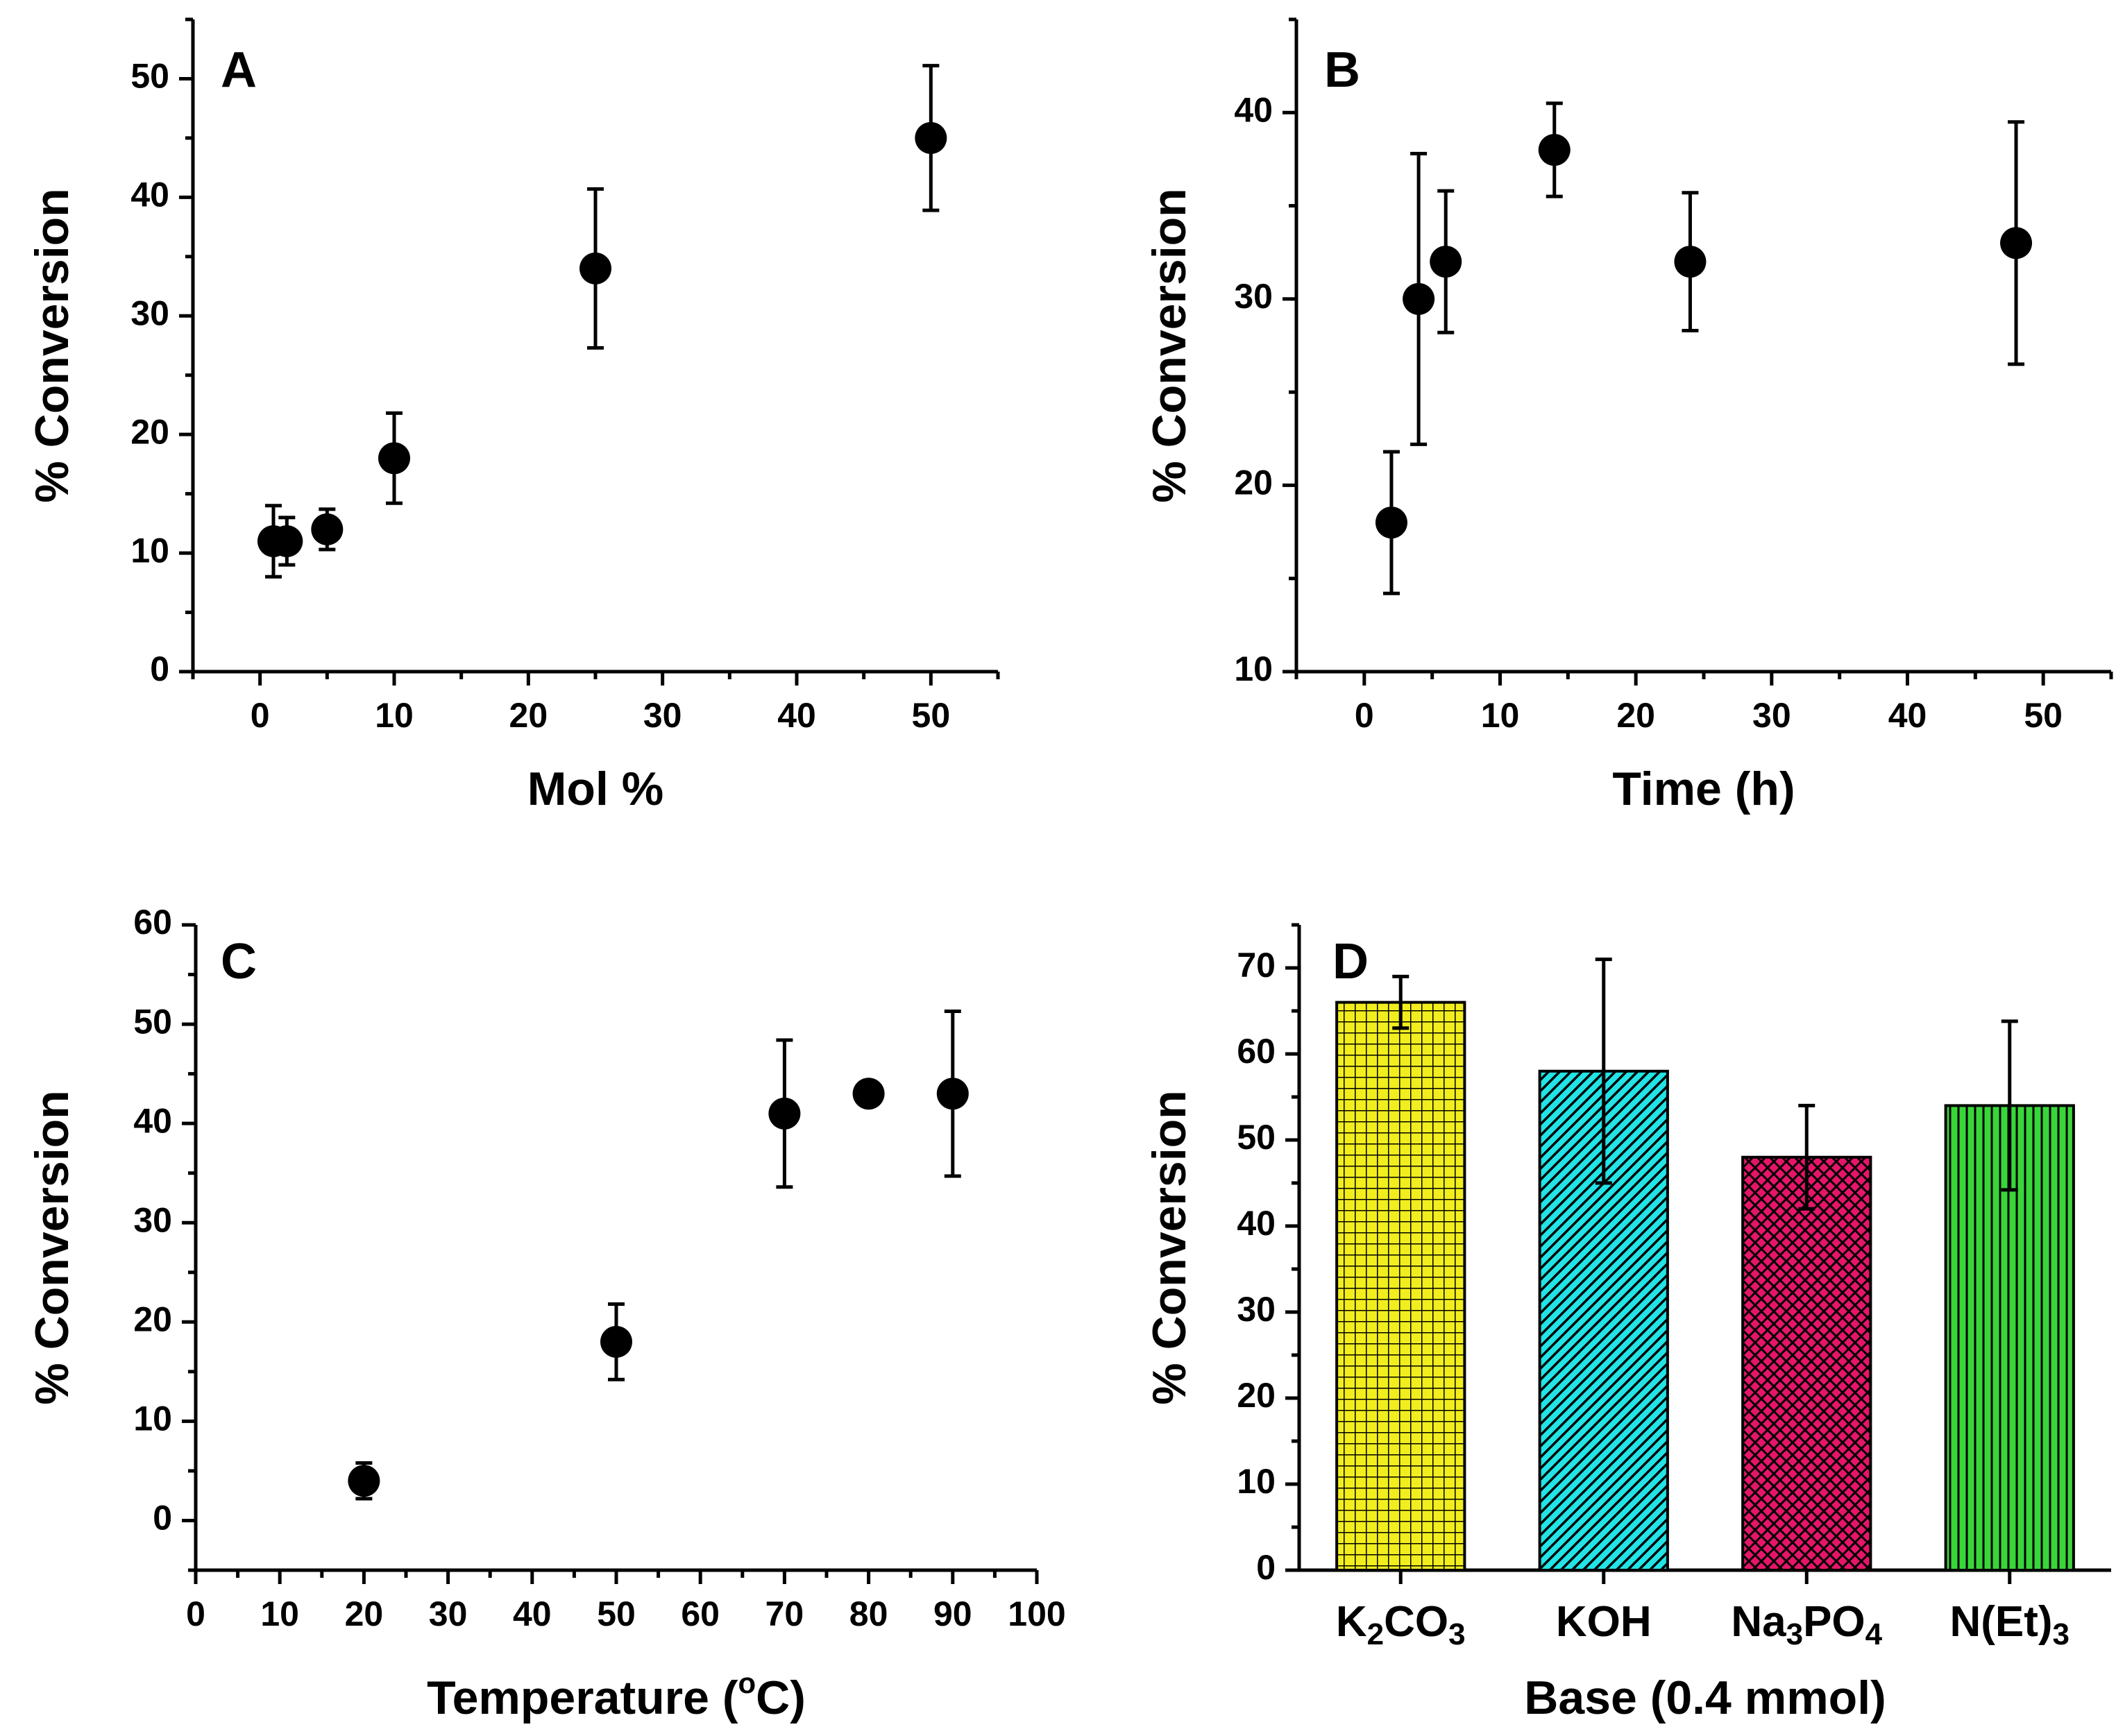 This screenshot has height=1736, width=2116. Describe the element at coordinates (1834, 1622) in the screenshot. I see `category-part: PO` at that location.